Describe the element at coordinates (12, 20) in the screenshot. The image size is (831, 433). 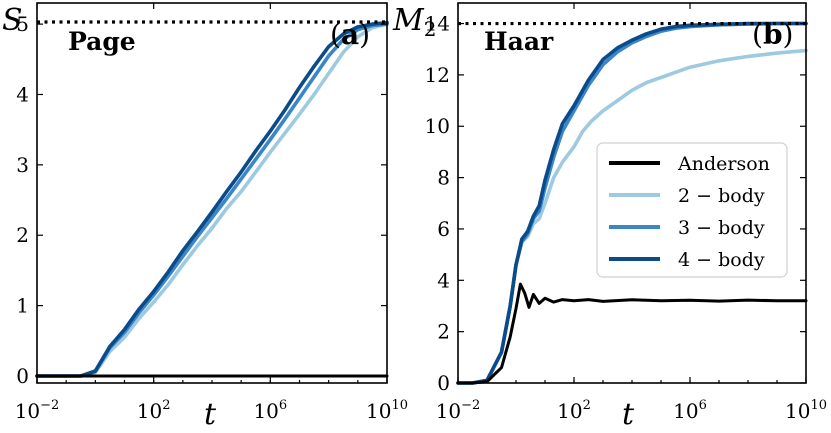
I see `panel-a-ylabel: S` at that location.